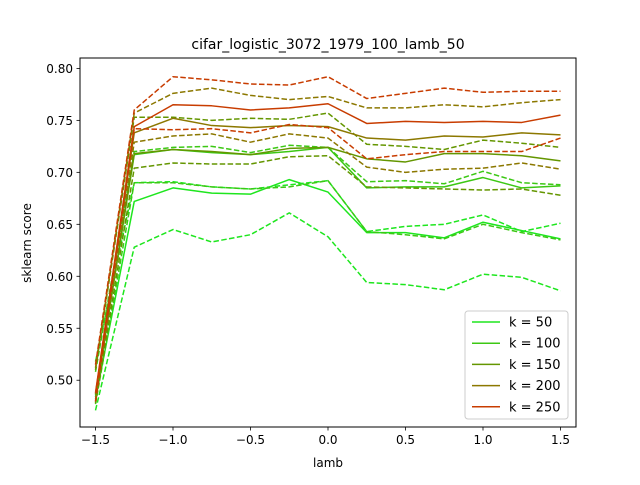  I want to click on x-axis-label: lamb, so click(328, 463).